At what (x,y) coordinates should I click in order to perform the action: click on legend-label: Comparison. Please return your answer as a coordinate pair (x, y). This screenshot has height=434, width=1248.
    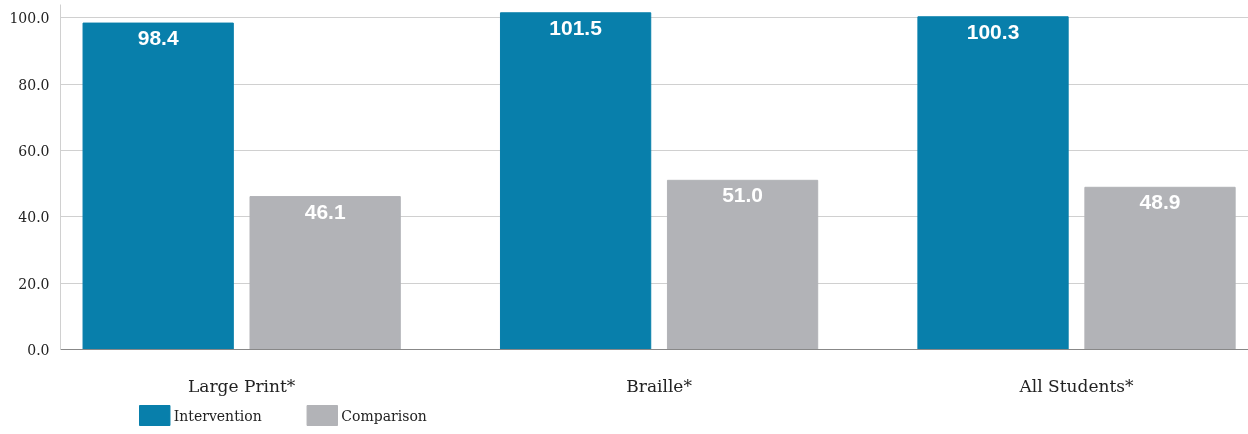
    Looking at the image, I should click on (384, 415).